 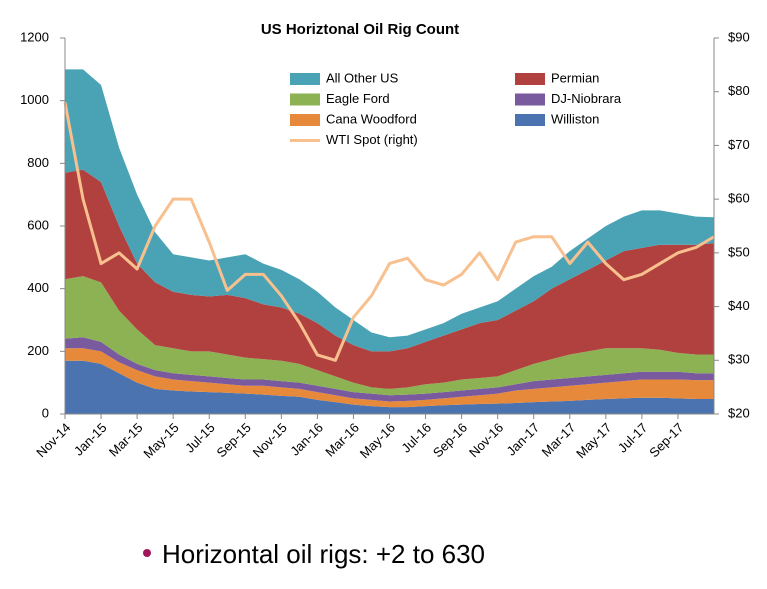 What do you see at coordinates (523, 439) in the screenshot?
I see `x-tick-label: Jan-17` at bounding box center [523, 439].